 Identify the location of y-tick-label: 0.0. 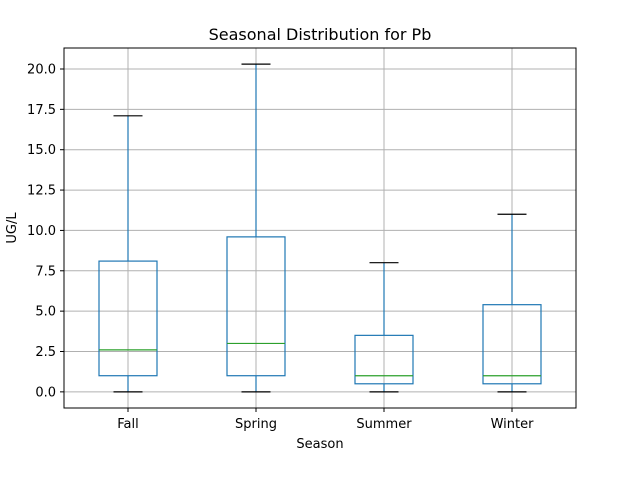
(45, 392).